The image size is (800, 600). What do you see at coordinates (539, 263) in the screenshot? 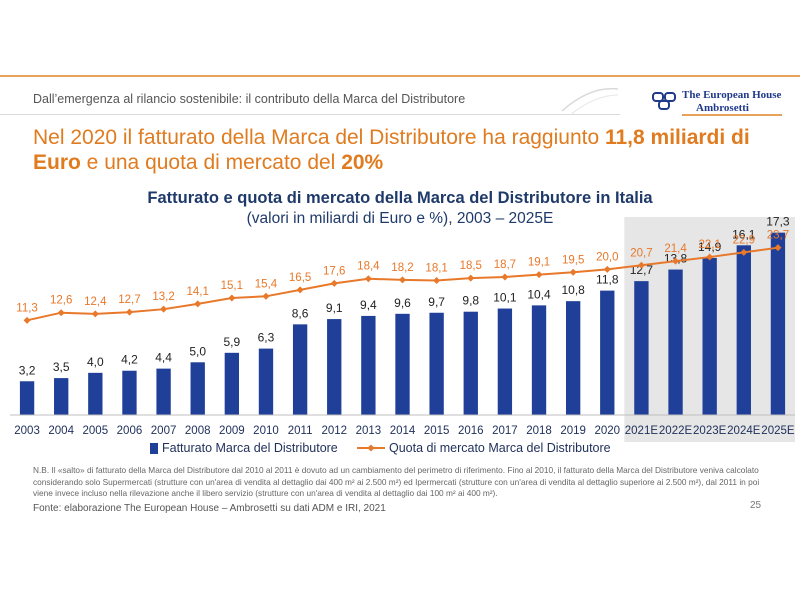
I see `line-value-label: 19,1` at bounding box center [539, 263].